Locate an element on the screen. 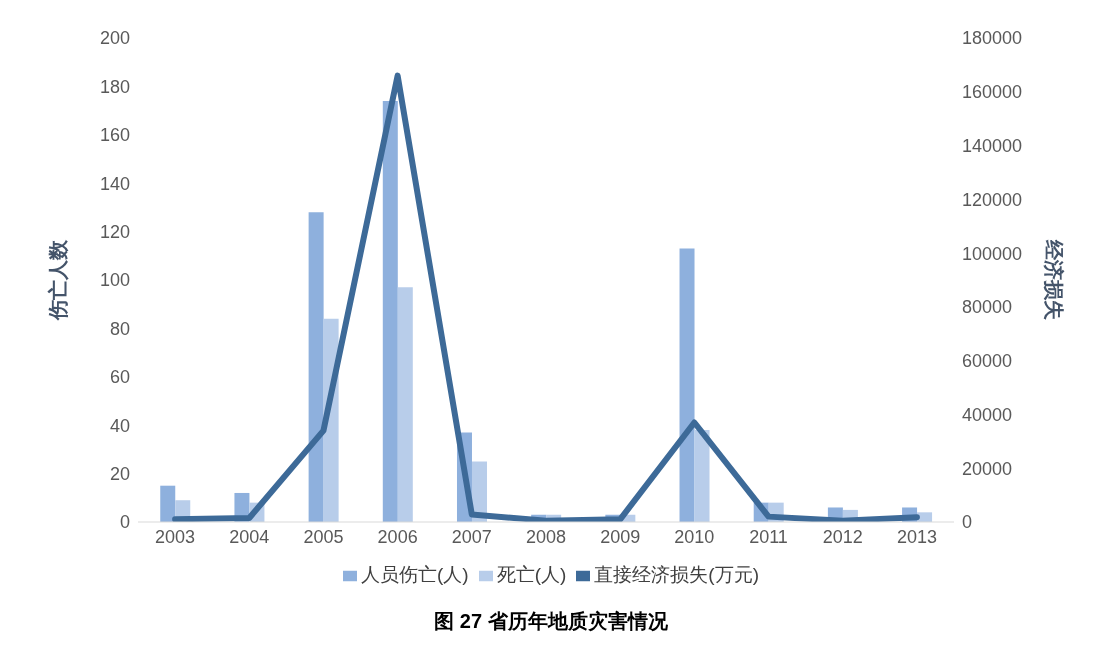  y2-tick-label: 100000 is located at coordinates (992, 253).